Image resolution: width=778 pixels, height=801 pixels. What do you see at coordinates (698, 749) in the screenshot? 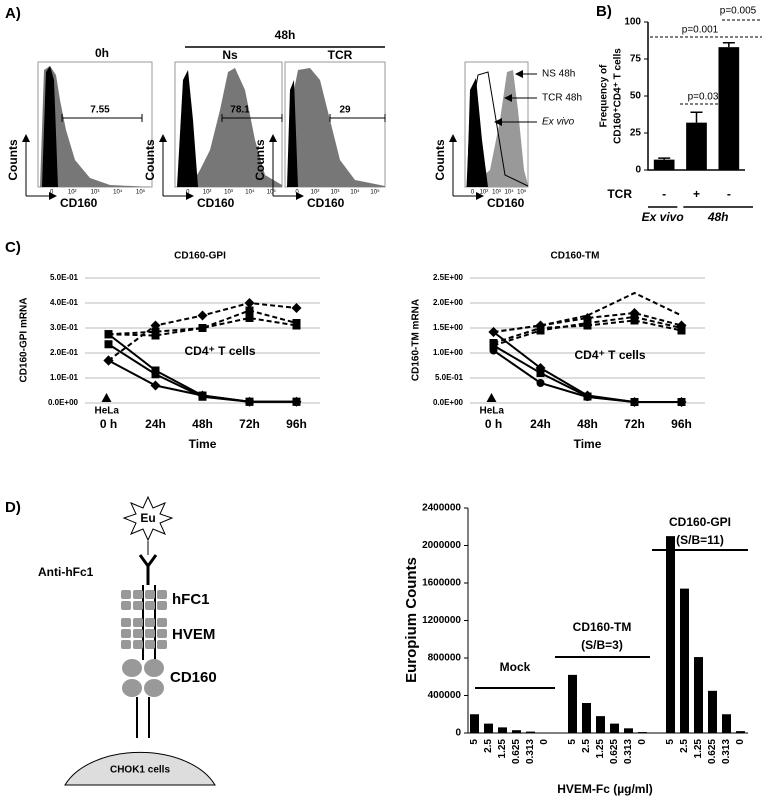
I see `x-tick-label: 1.25` at bounding box center [698, 749].